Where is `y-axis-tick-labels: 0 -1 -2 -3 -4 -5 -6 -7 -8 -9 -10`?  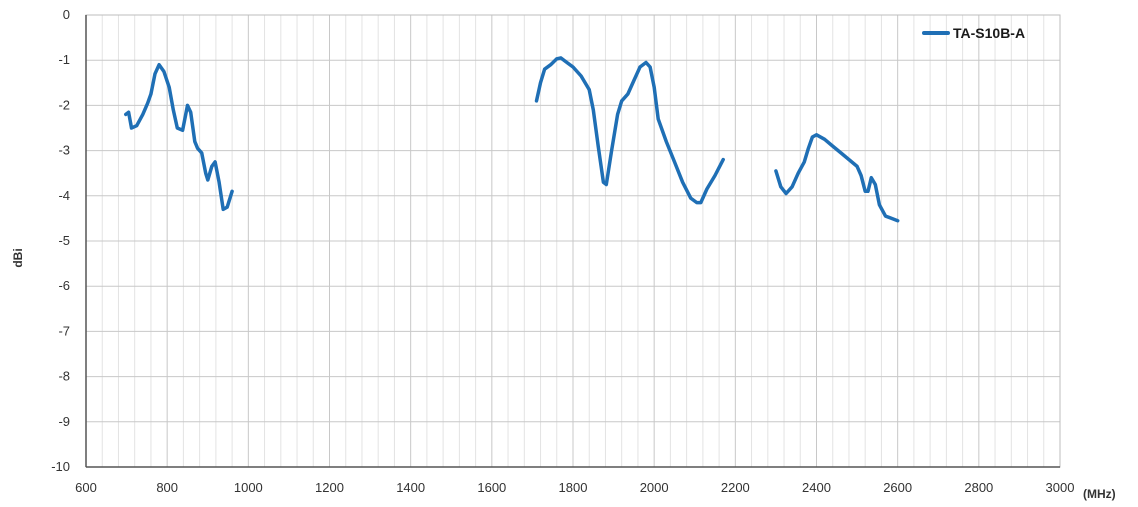
y-axis-tick-labels: 0 -1 -2 -3 -4 -5 -6 -7 -8 -9 -10 is located at coordinates (60, 240).